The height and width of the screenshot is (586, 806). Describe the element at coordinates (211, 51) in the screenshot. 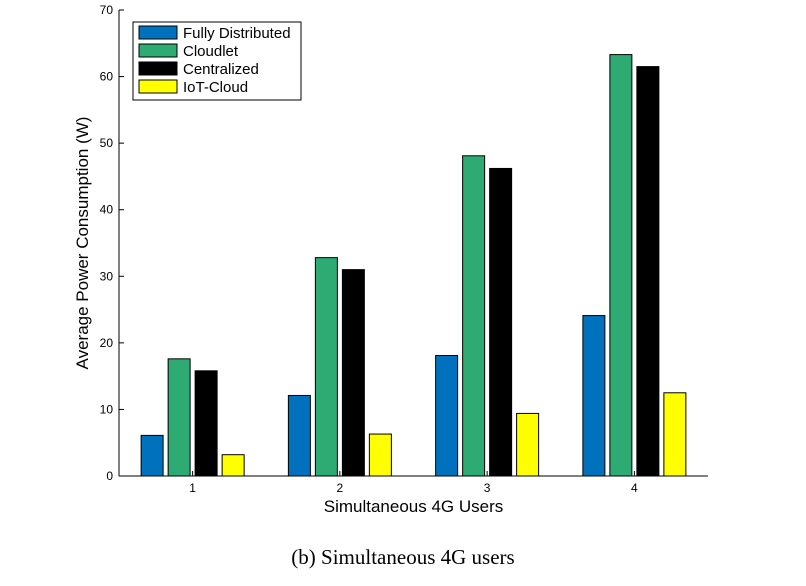

I see `legend-label: Cloudlet` at that location.